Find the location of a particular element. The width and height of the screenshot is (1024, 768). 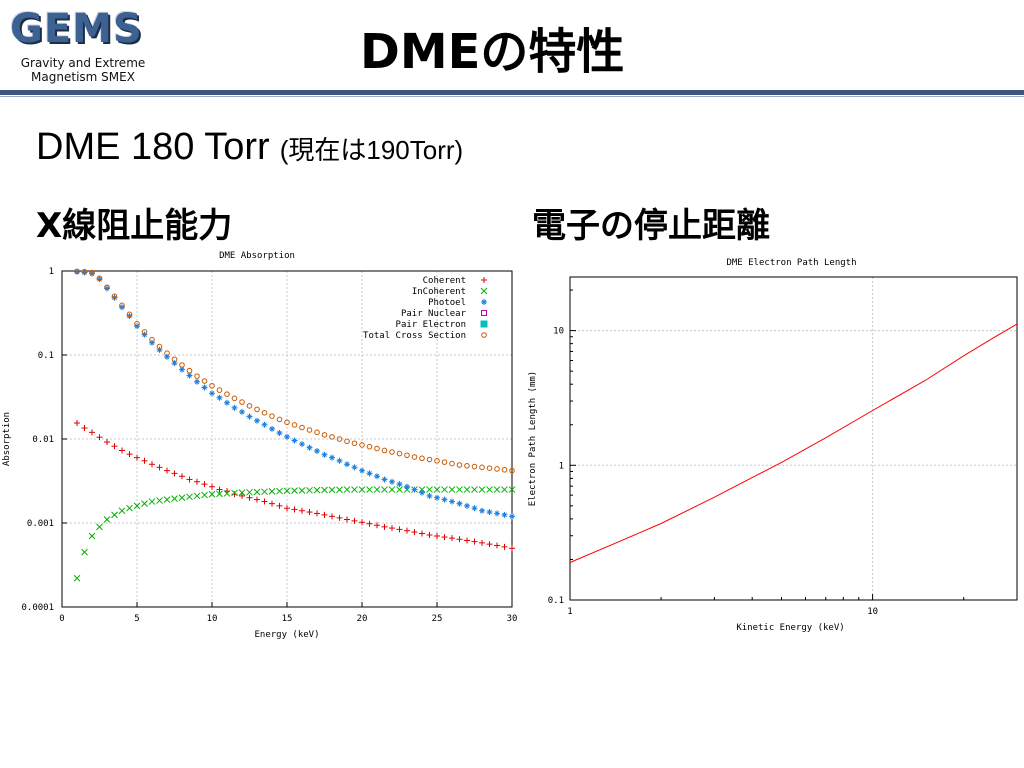

x-axis-label: Energy (keV) is located at coordinates (286, 635).